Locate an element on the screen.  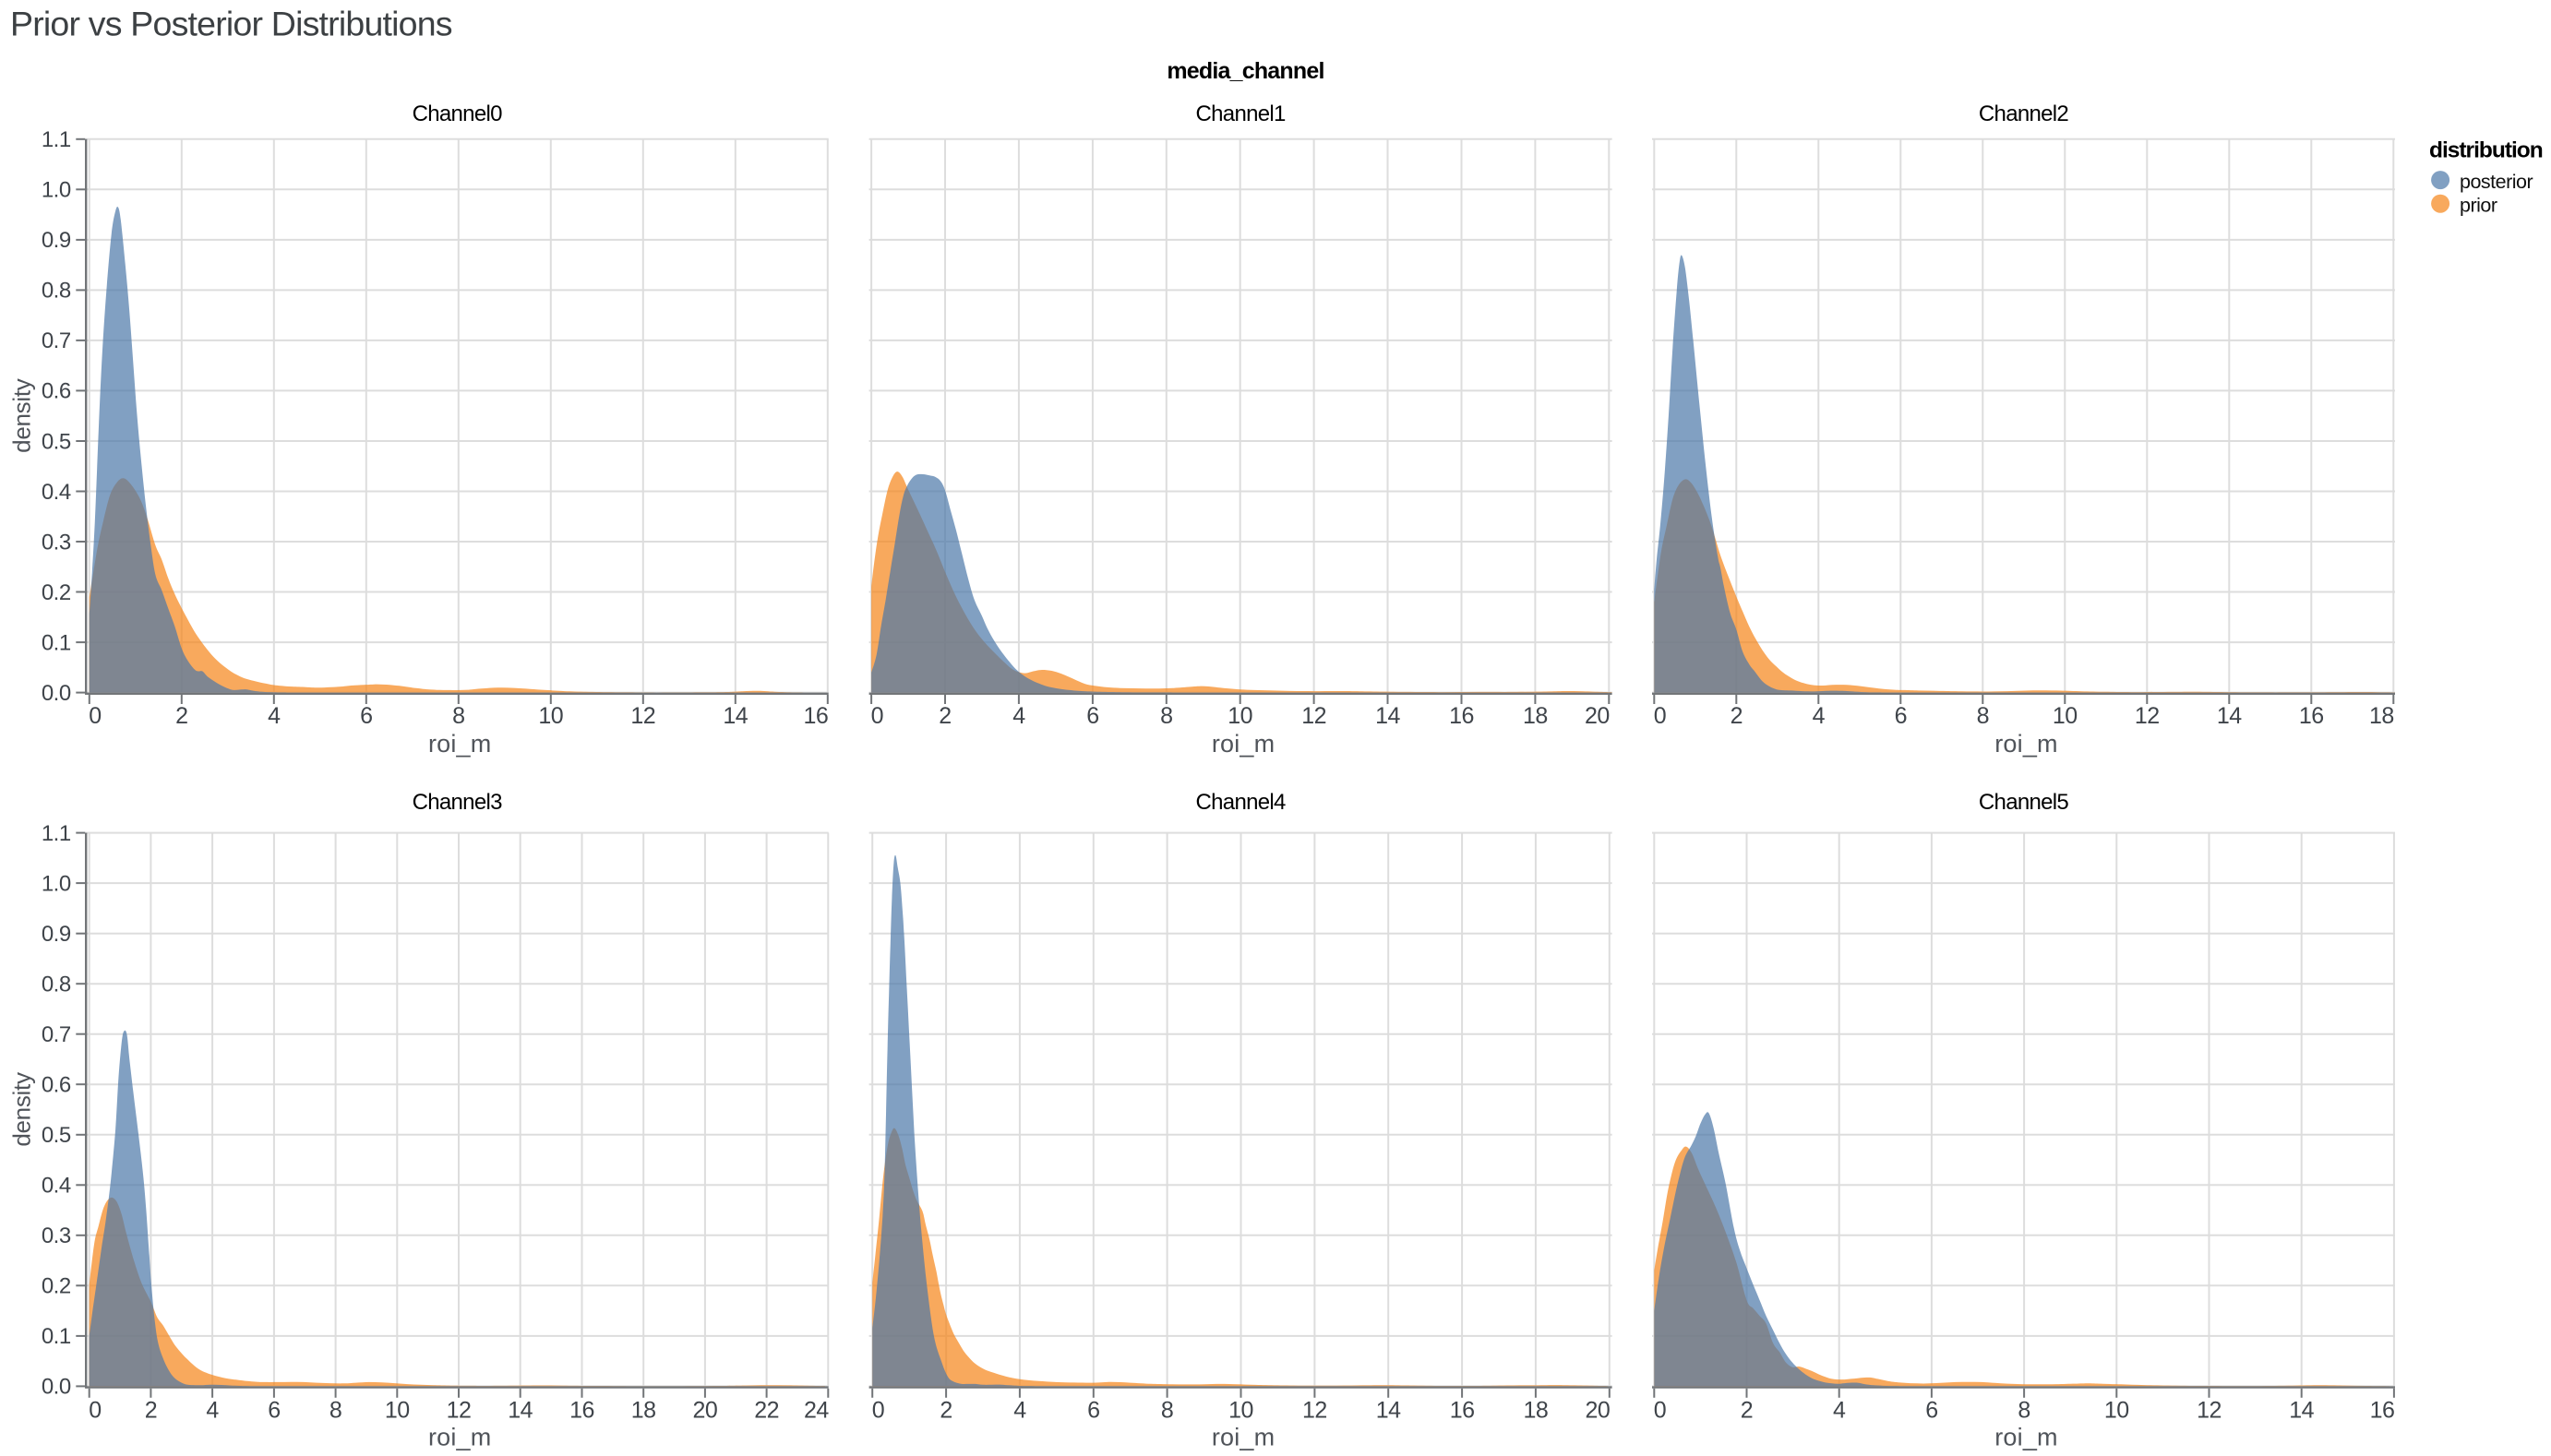
svg-text: Channel1 is located at coordinates (1241, 113).